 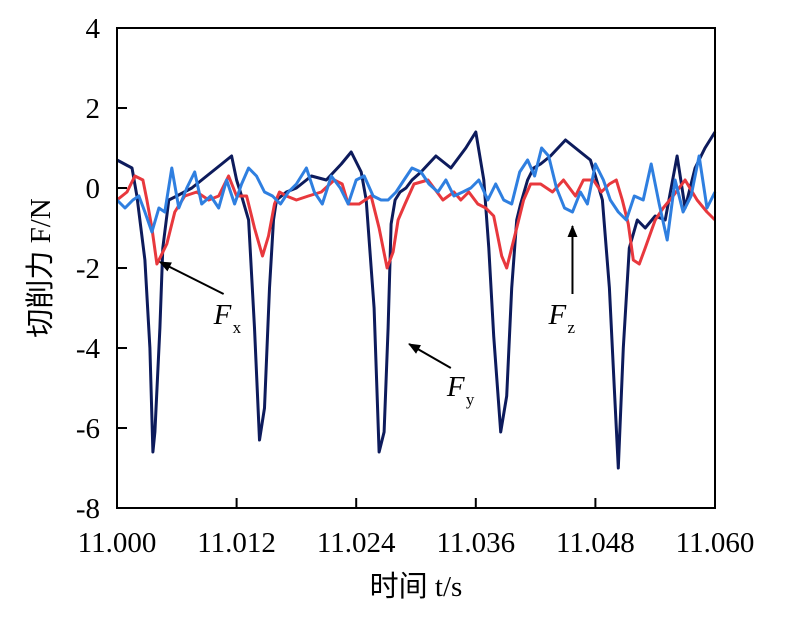 I want to click on annotation-subscript-y: y, so click(x=470, y=399).